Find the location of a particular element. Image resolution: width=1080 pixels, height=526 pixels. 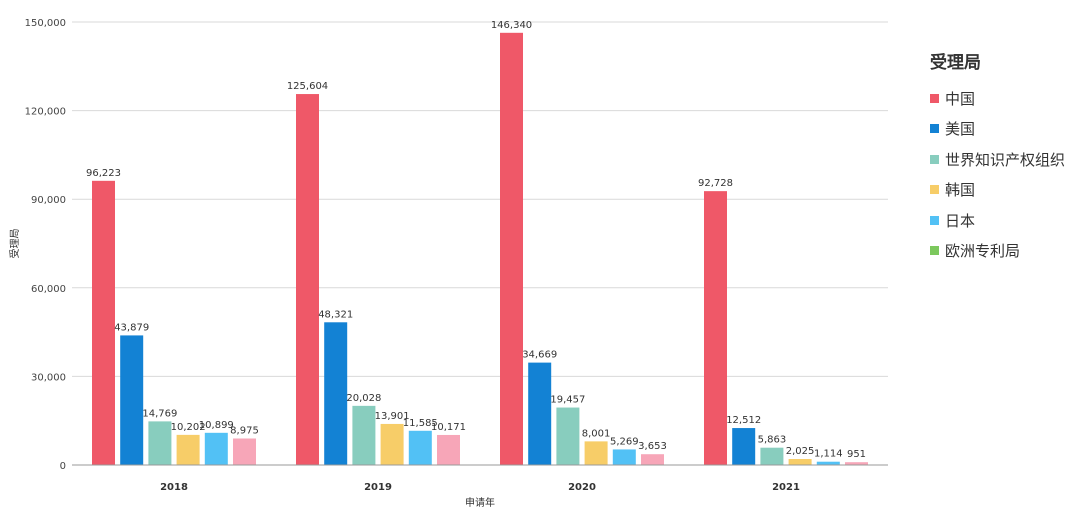

x-tick-label: 2020 is located at coordinates (582, 487).